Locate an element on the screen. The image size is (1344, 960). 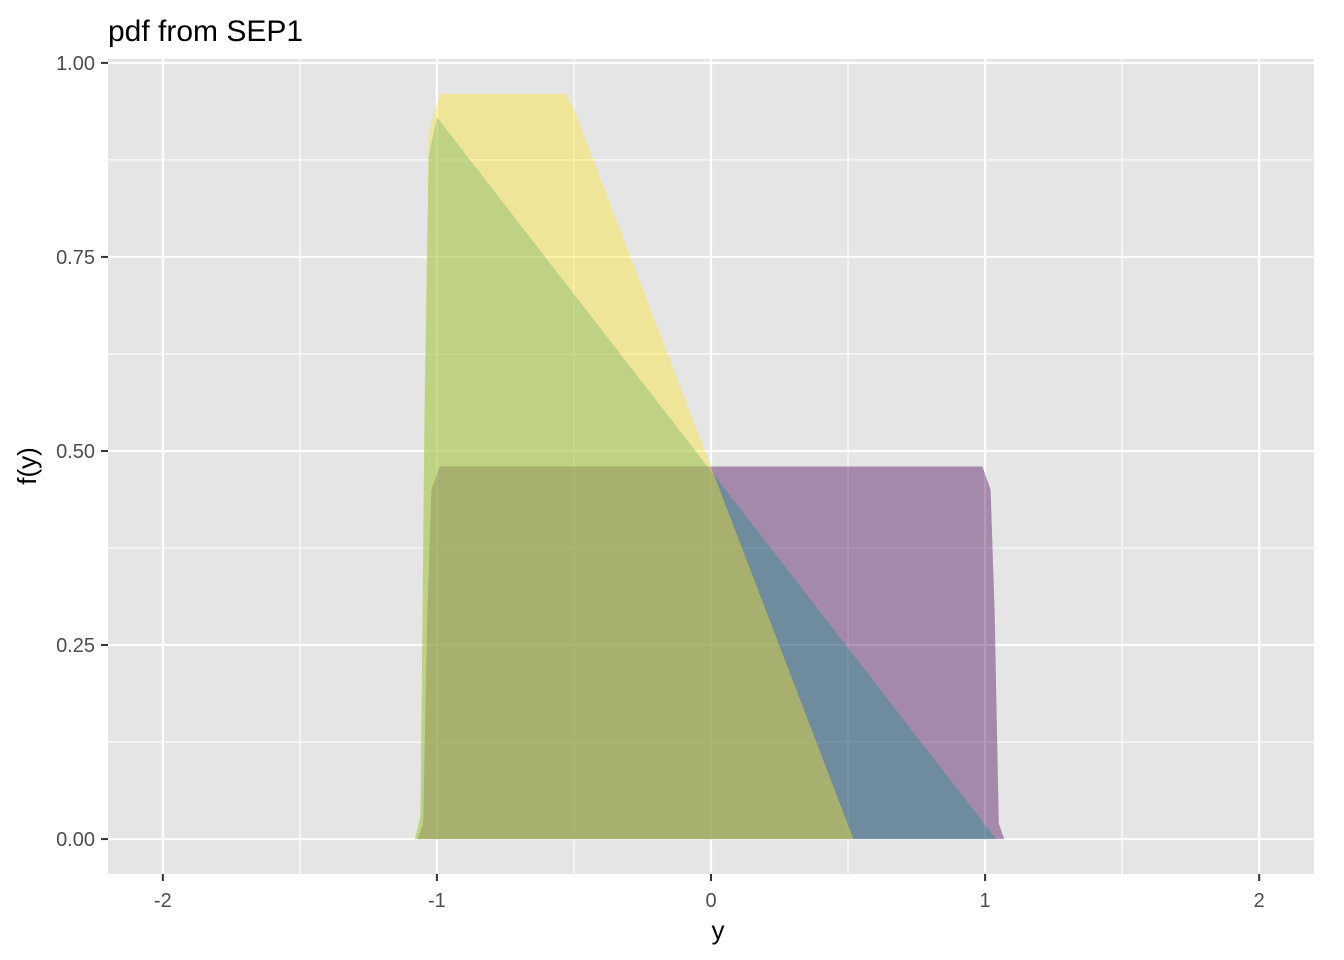
x-axis: -2 -1 0 1 2 is located at coordinates (709, 893).